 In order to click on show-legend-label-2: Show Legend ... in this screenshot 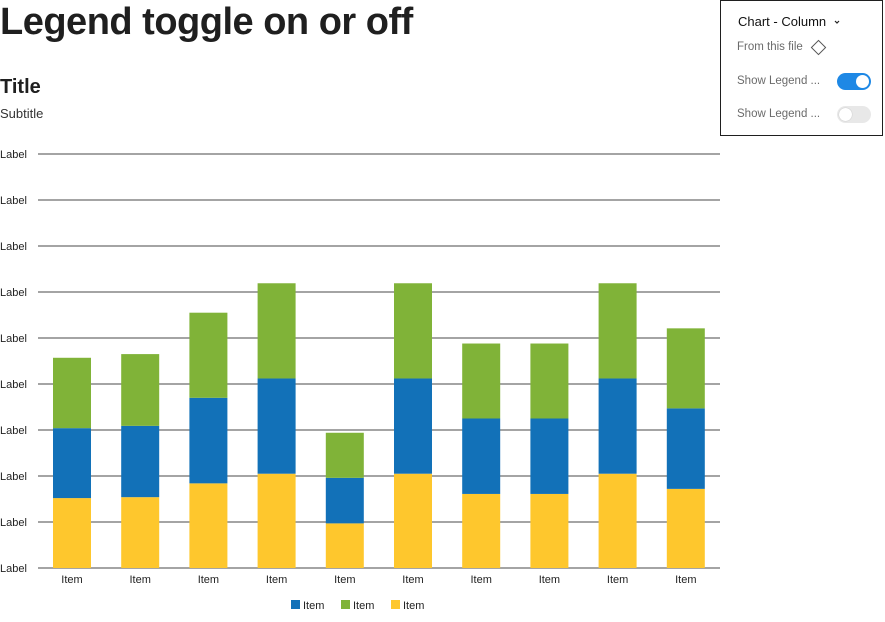, I will do `click(779, 114)`.